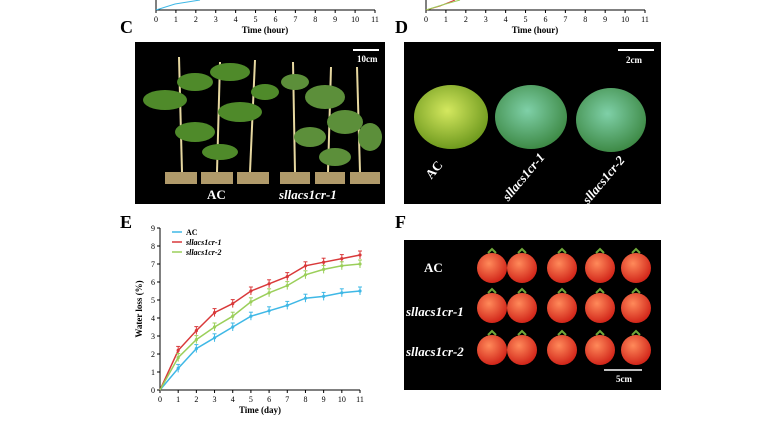 The width and height of the screenshot is (784, 423). Describe the element at coordinates (532, 123) in the screenshot. I see `photo-fruits: 2cm AC sllacs1cr-1 sllacs1cr-2` at that location.